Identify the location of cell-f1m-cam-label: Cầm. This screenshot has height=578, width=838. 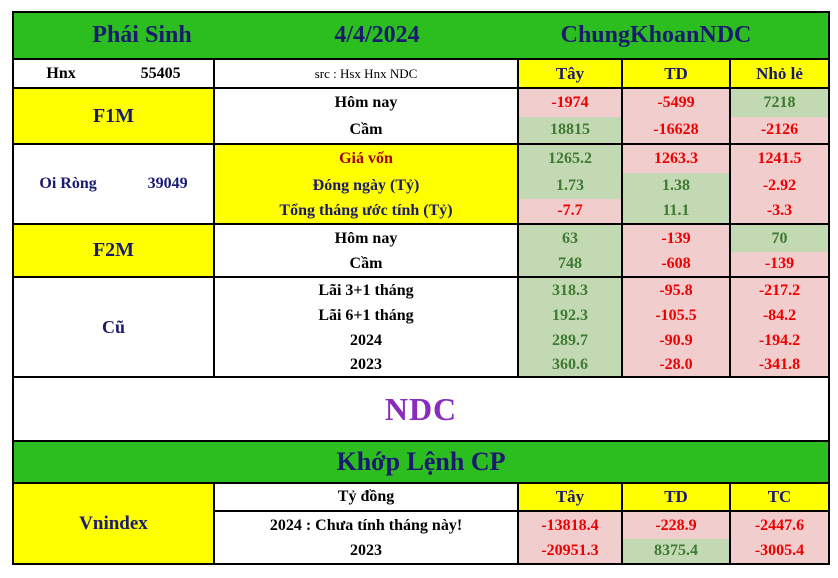
(367, 131).